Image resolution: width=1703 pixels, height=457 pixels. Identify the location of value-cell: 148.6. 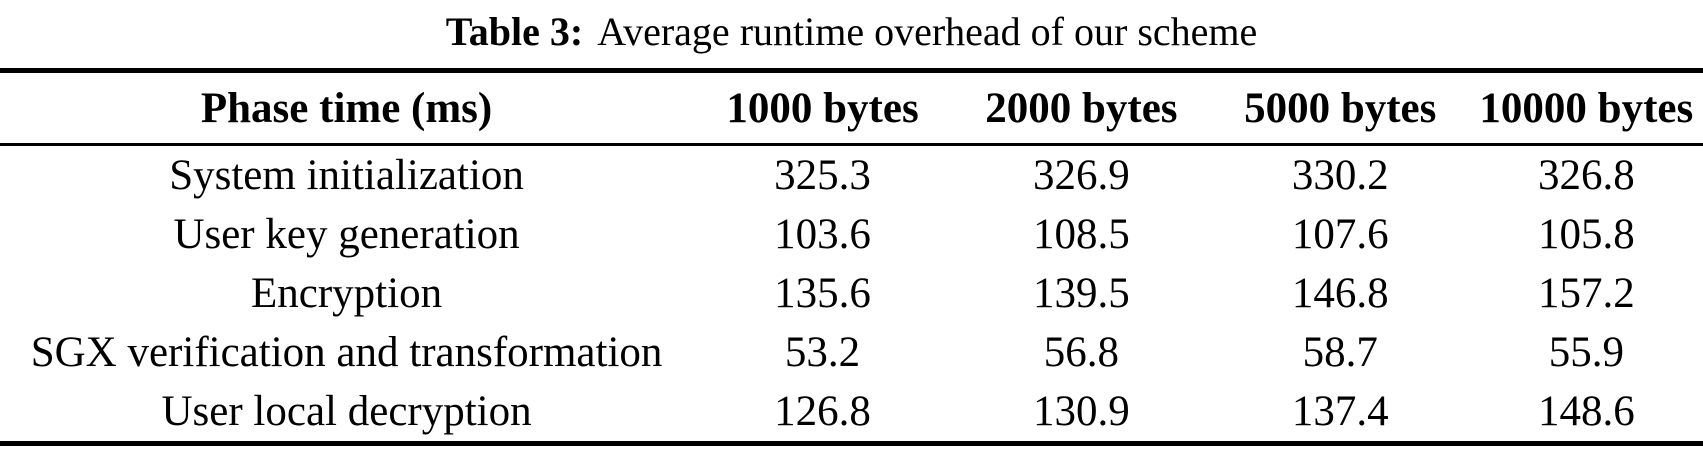
(1586, 411).